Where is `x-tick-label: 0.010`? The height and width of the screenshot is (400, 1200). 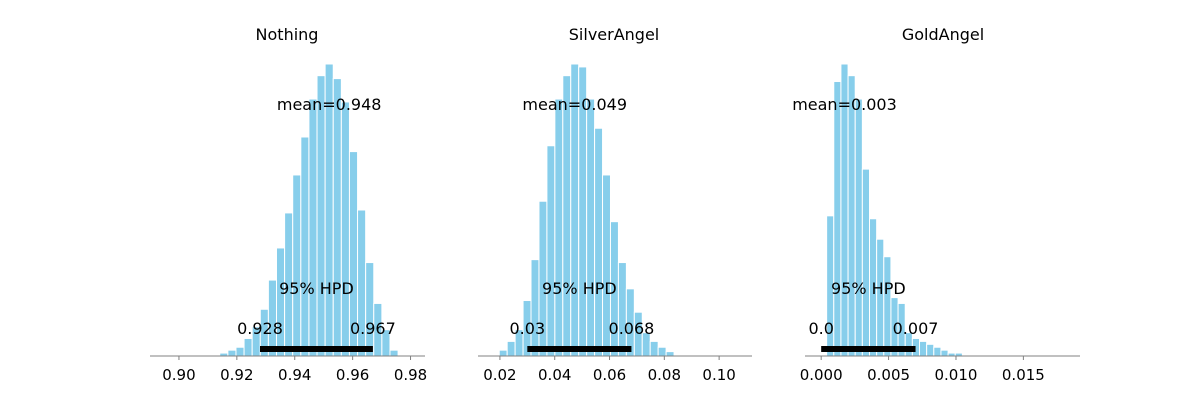
x-tick-label: 0.010 is located at coordinates (956, 375).